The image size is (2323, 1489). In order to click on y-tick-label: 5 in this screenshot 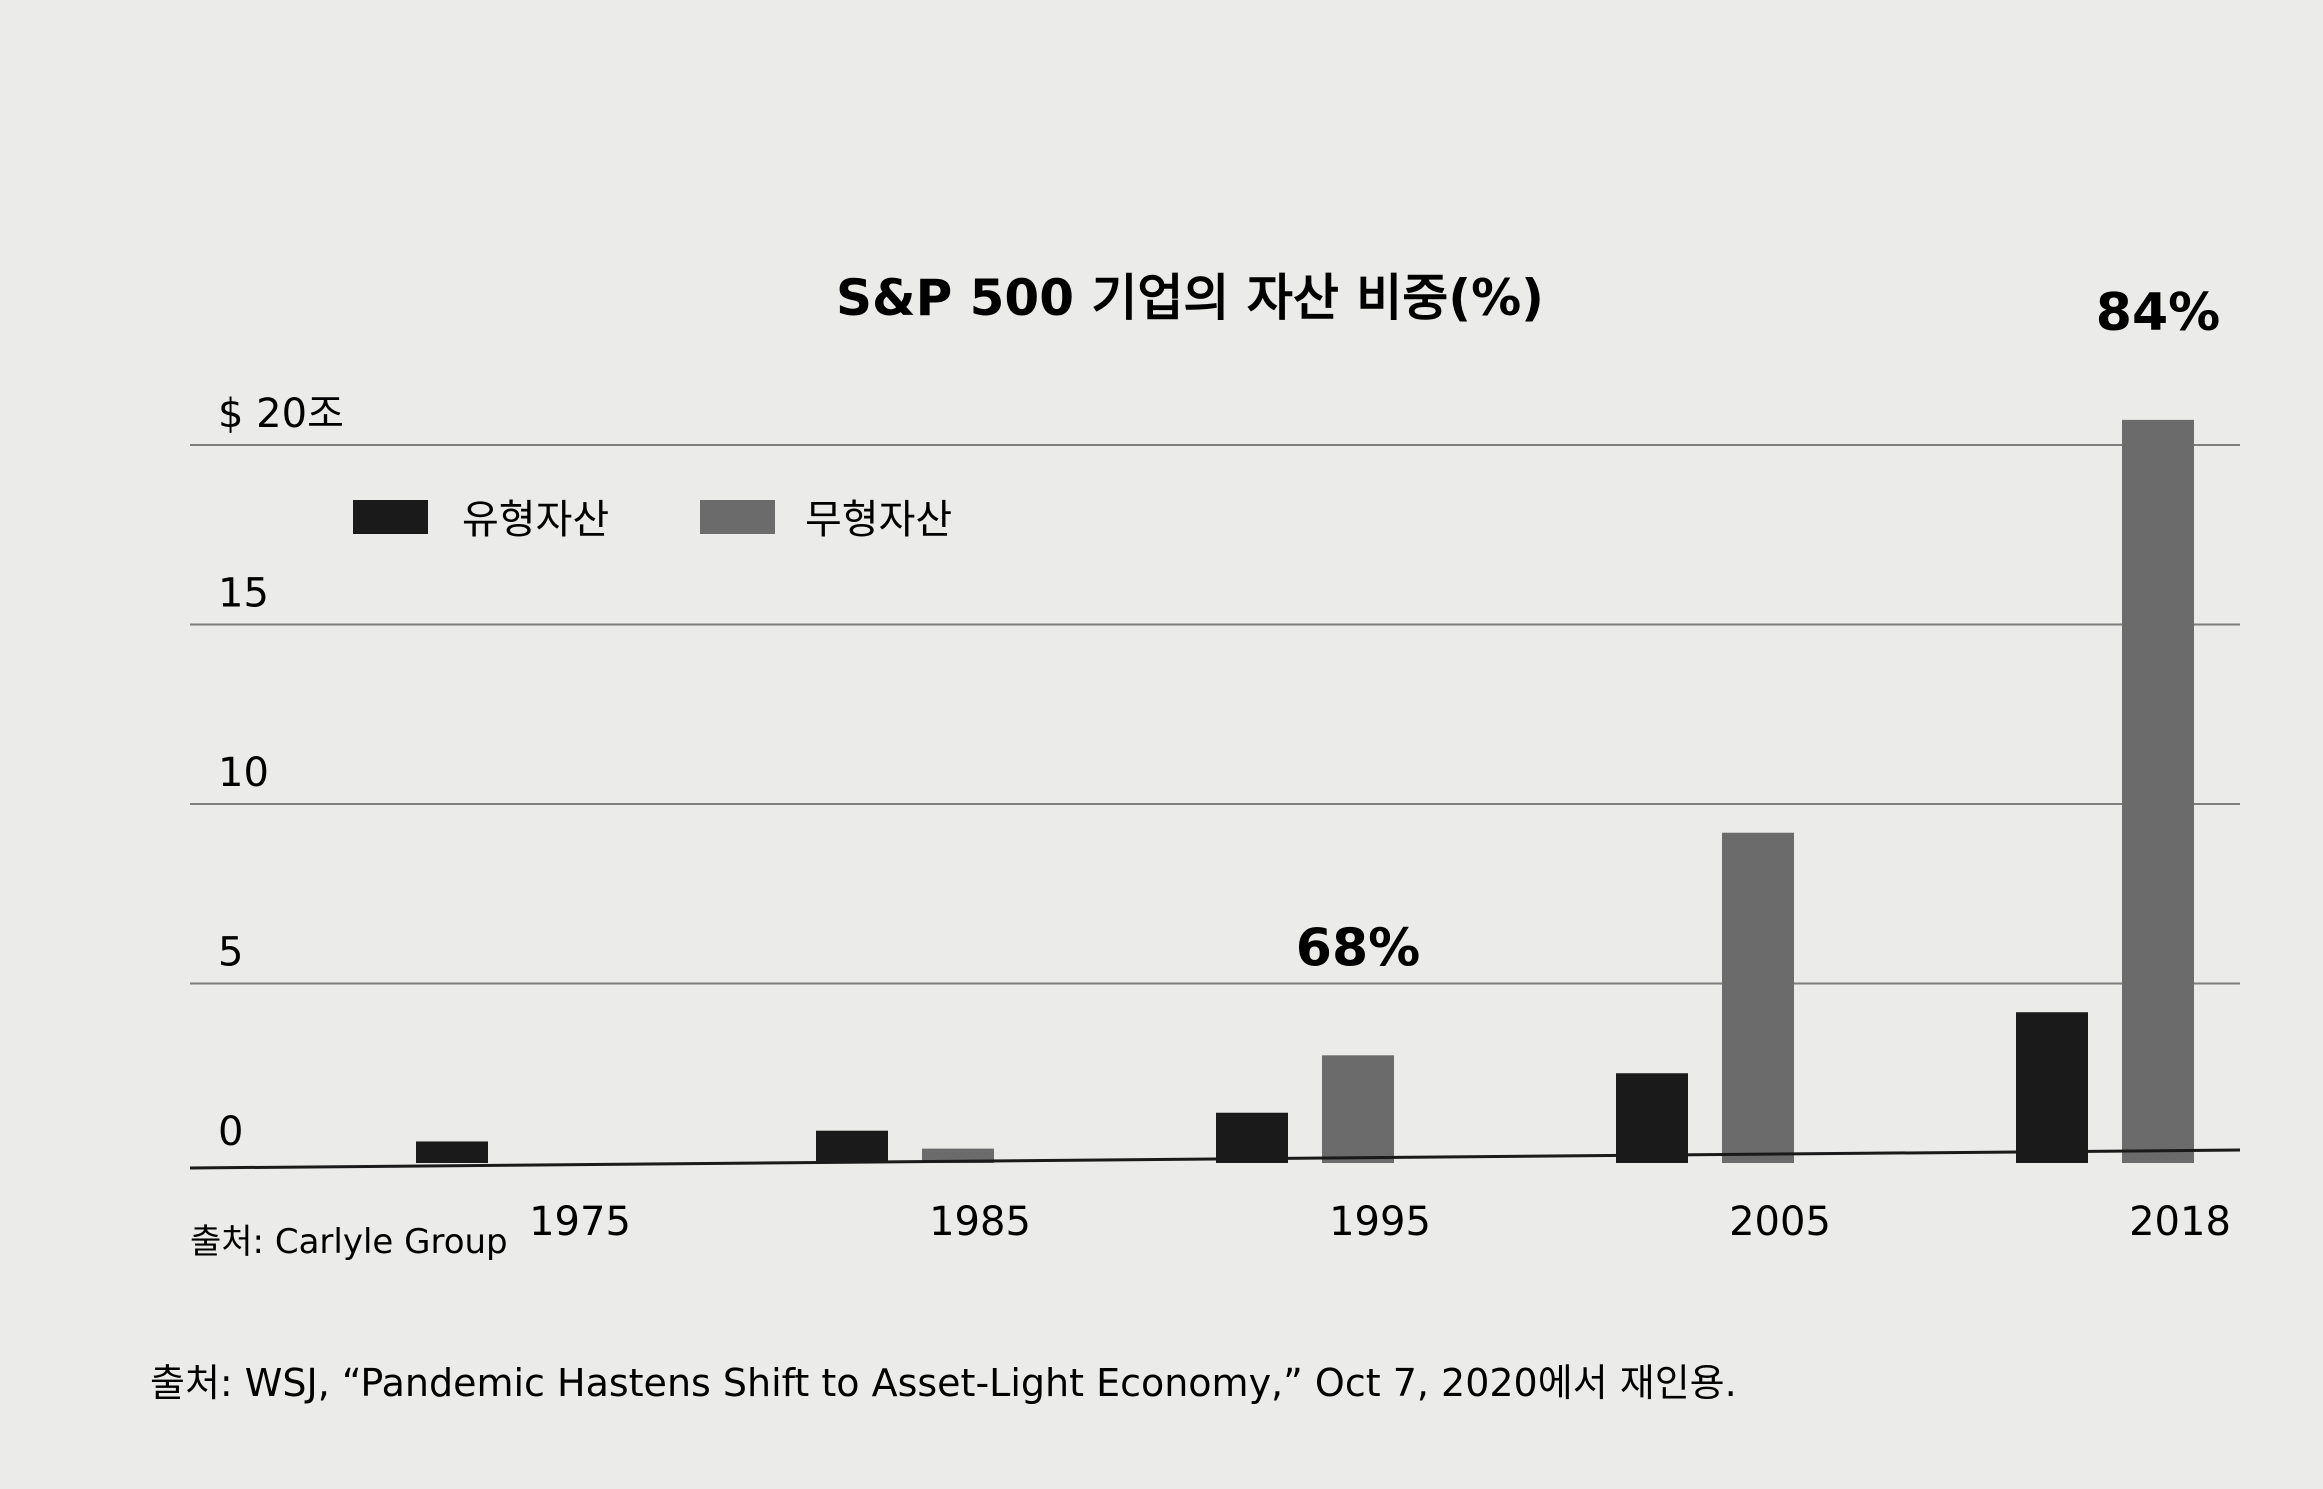, I will do `click(230, 953)`.